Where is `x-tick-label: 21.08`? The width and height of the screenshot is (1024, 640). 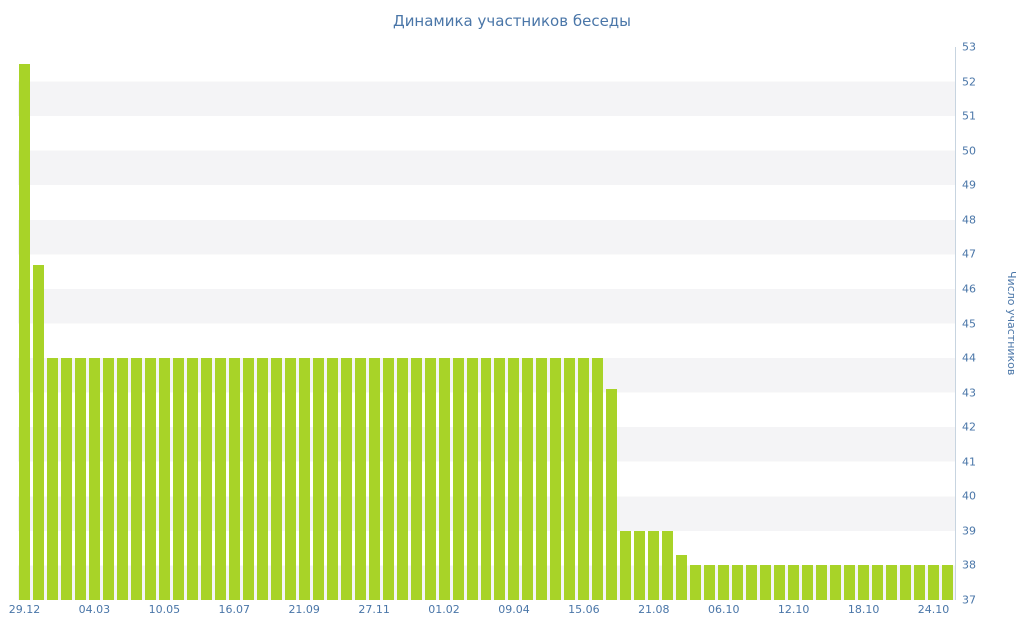 x-tick-label: 21.08 is located at coordinates (654, 609).